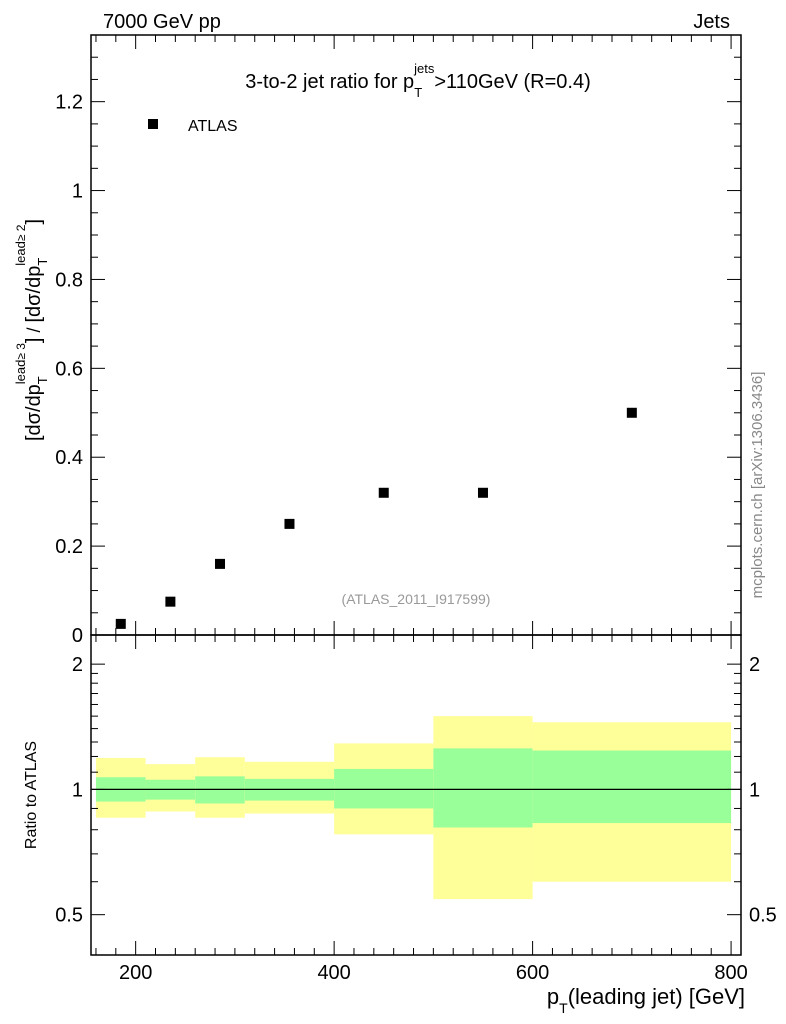  What do you see at coordinates (757, 485) in the screenshot?
I see `side-credit-label: mcplots.cern.ch [arXiv:1306.3436]` at bounding box center [757, 485].